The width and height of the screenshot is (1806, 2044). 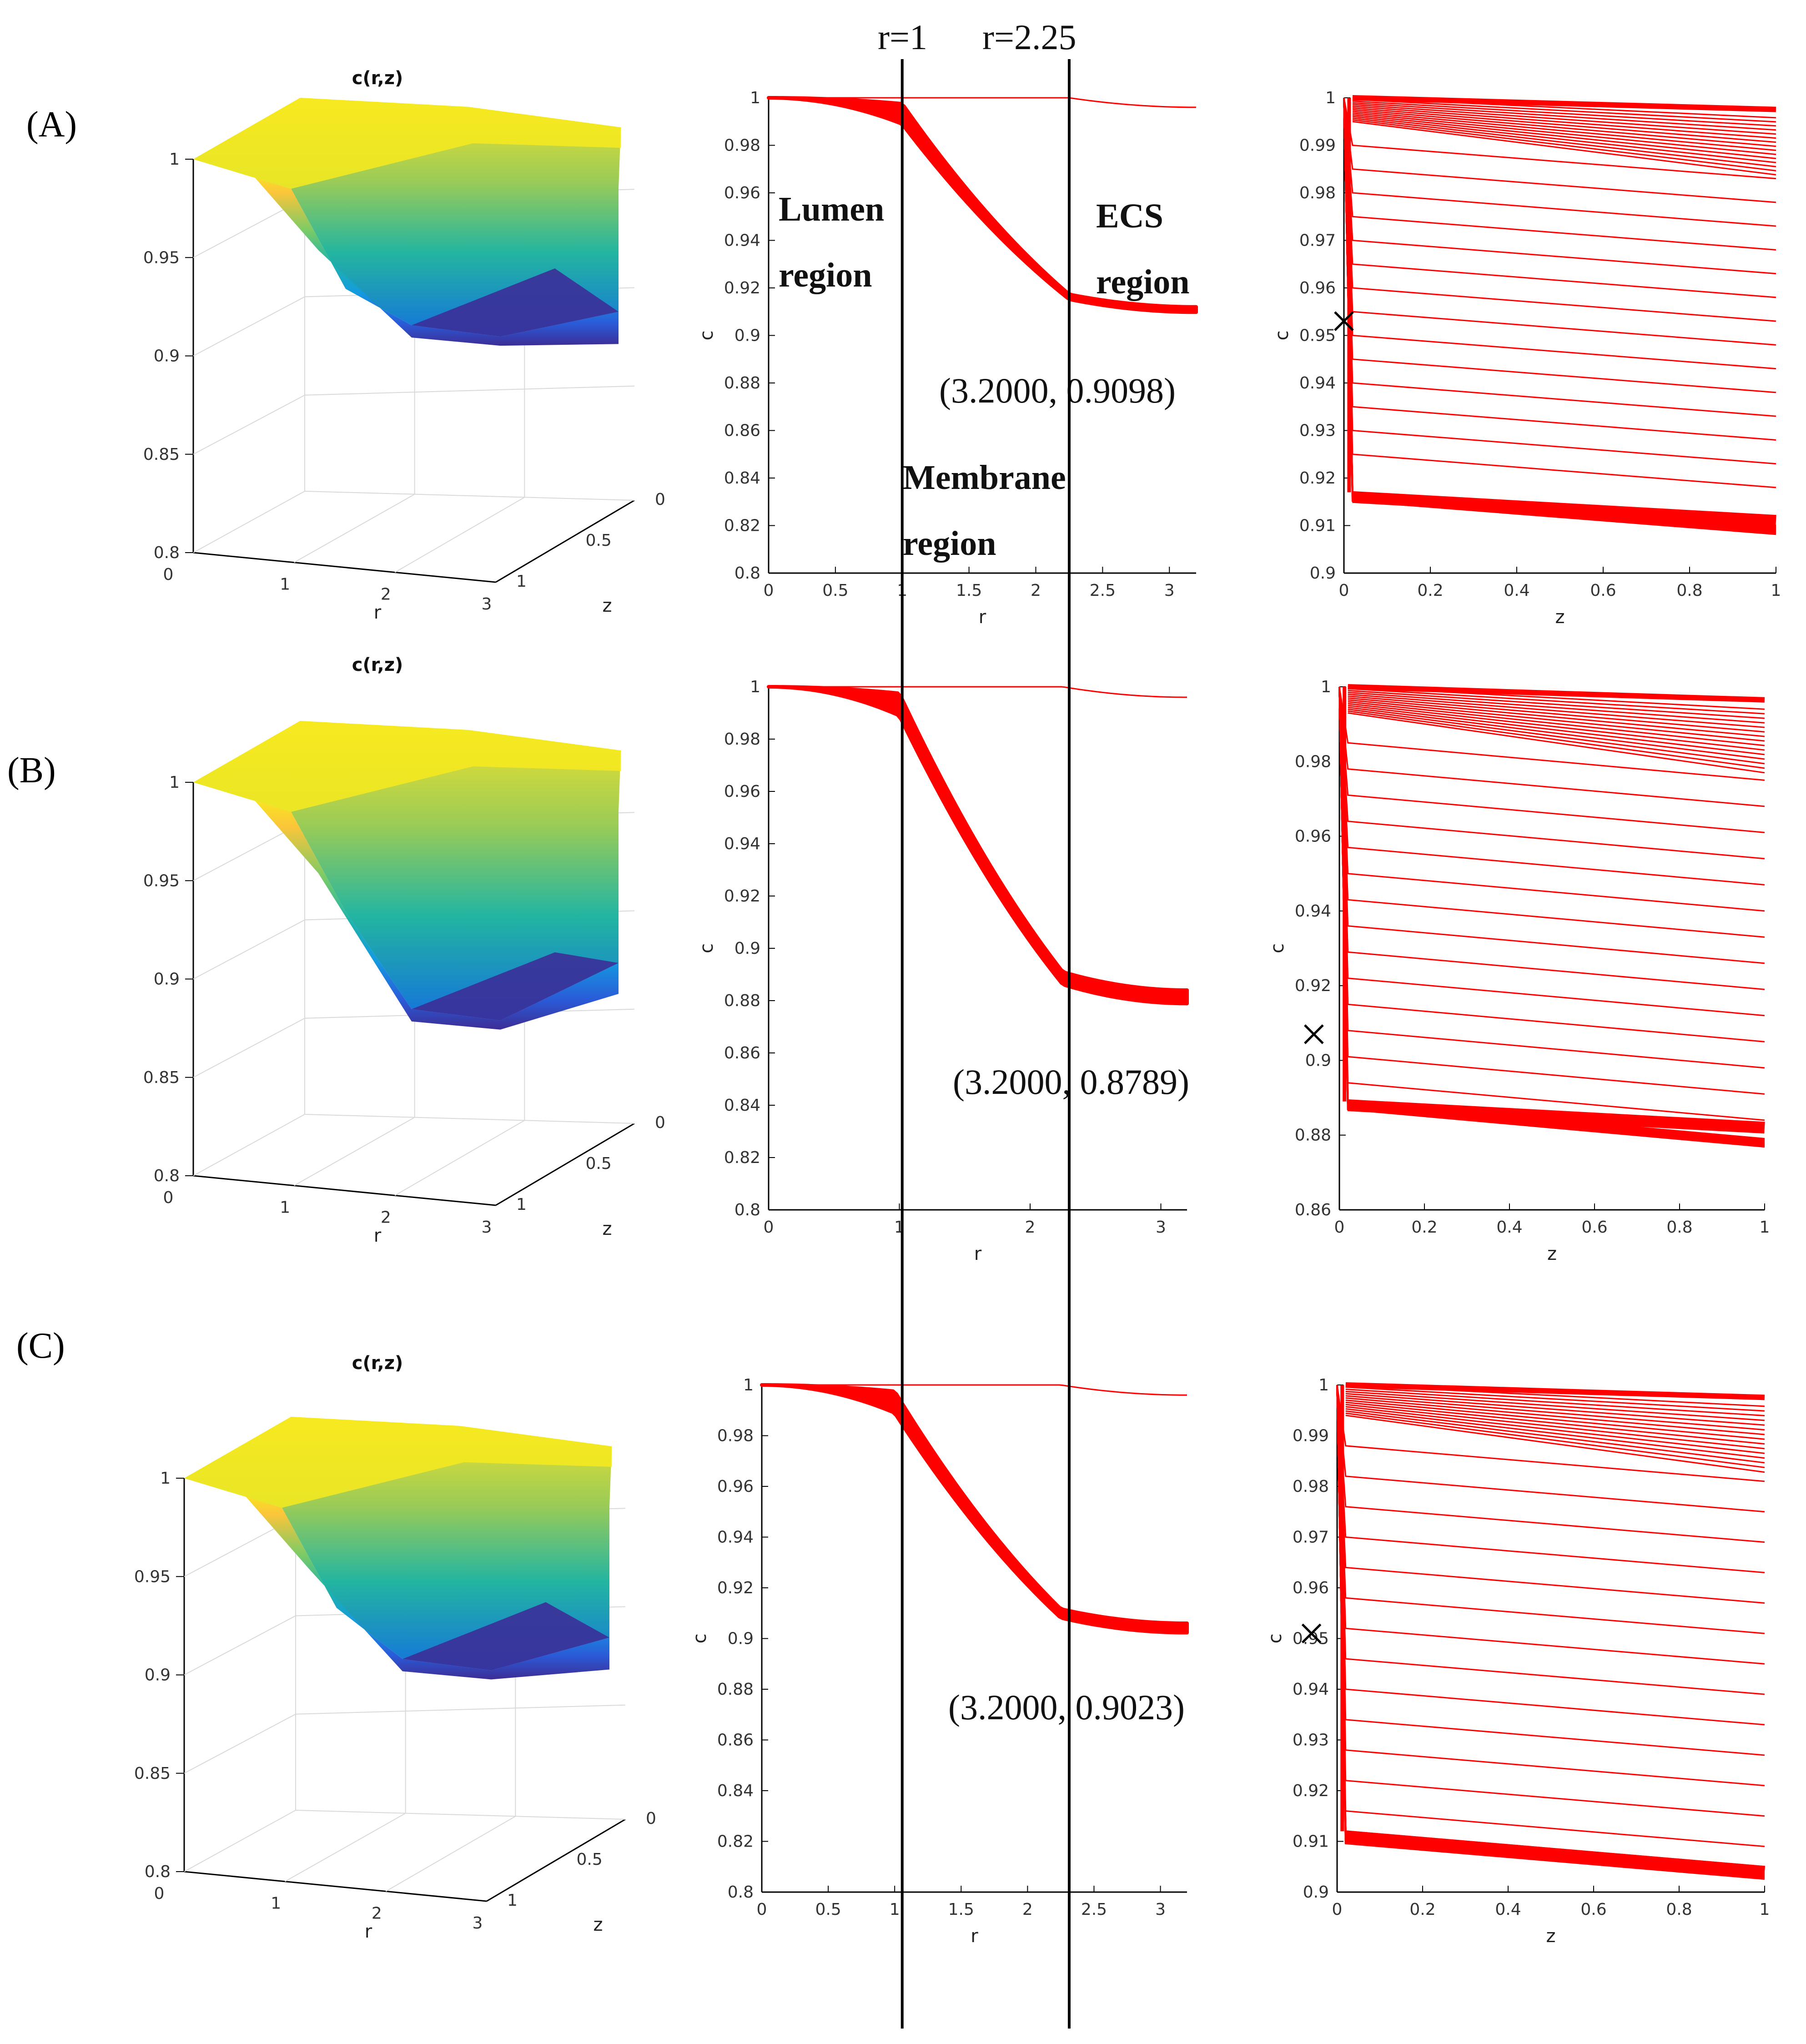 What do you see at coordinates (1029, 37) in the screenshot?
I see `label-r225: r=2.25` at bounding box center [1029, 37].